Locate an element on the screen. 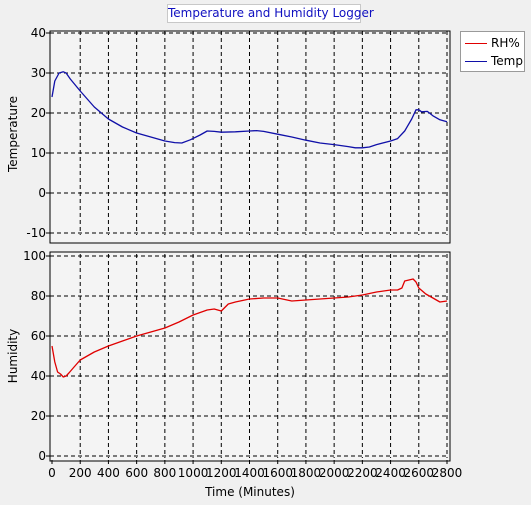 The image size is (531, 505). y-tick-label-top: -10 is located at coordinates (36, 233).